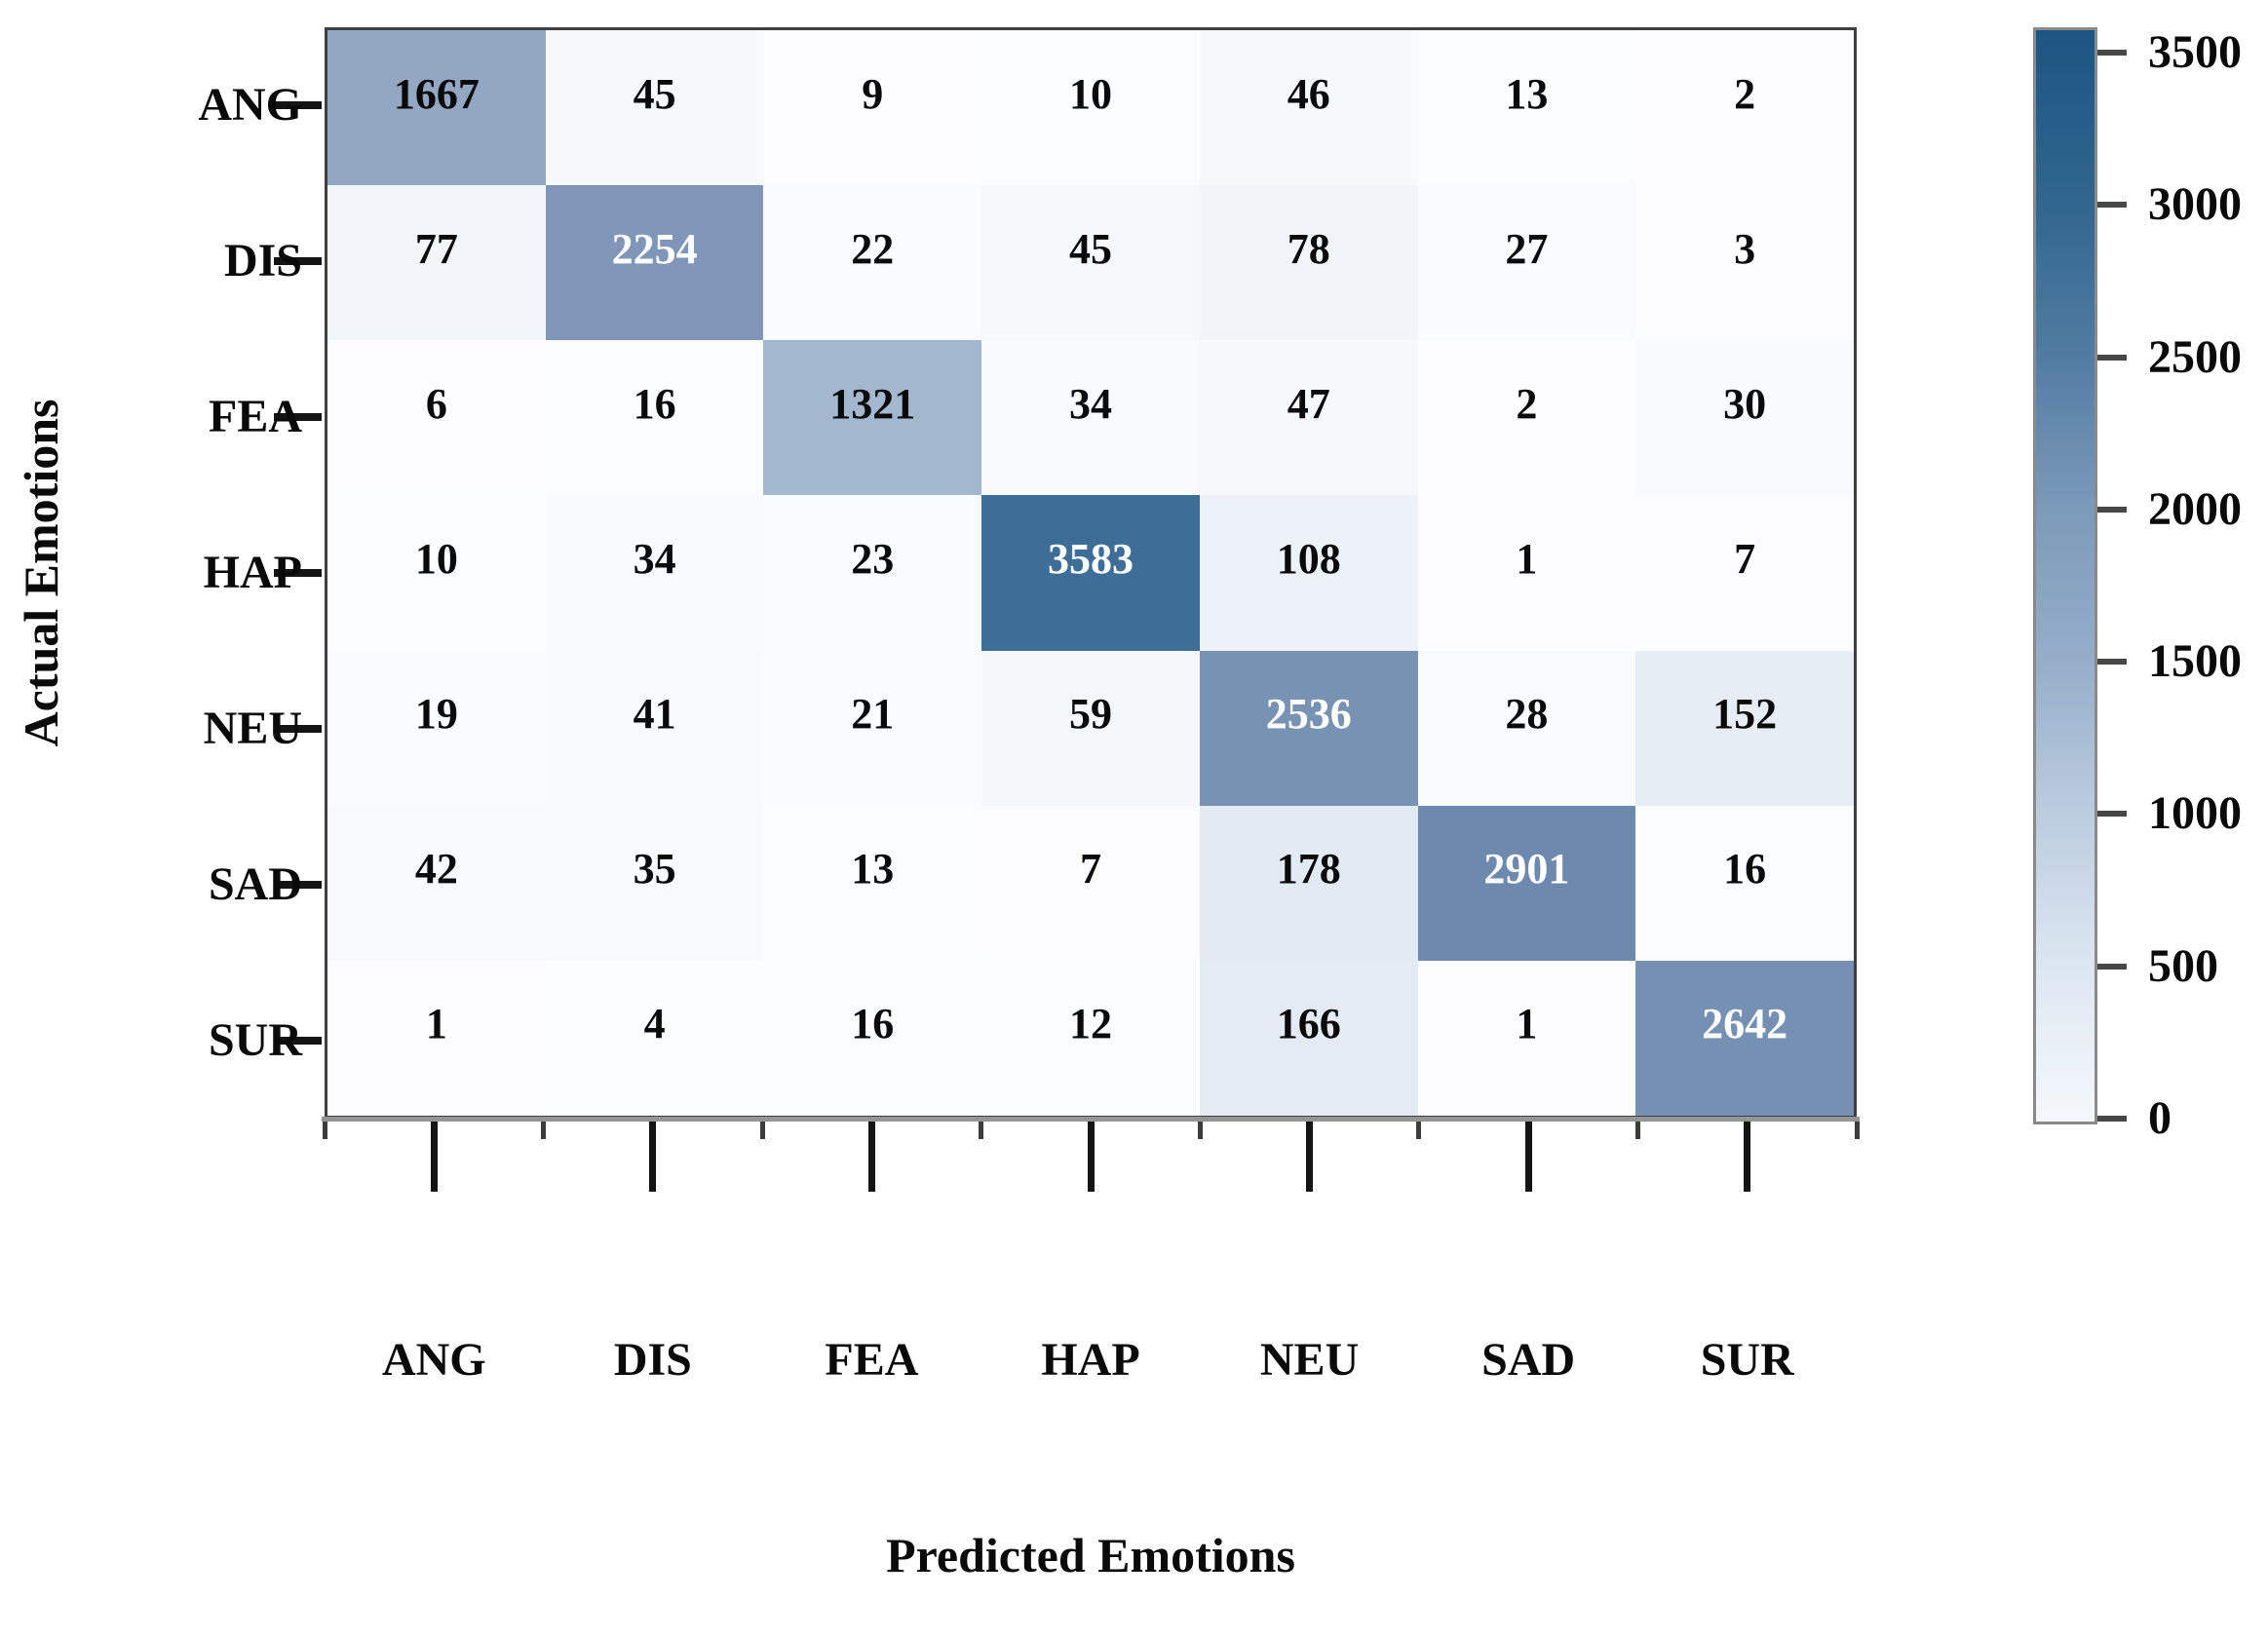  I want to click on colorbar-tick-label: 2000, so click(2195, 508).